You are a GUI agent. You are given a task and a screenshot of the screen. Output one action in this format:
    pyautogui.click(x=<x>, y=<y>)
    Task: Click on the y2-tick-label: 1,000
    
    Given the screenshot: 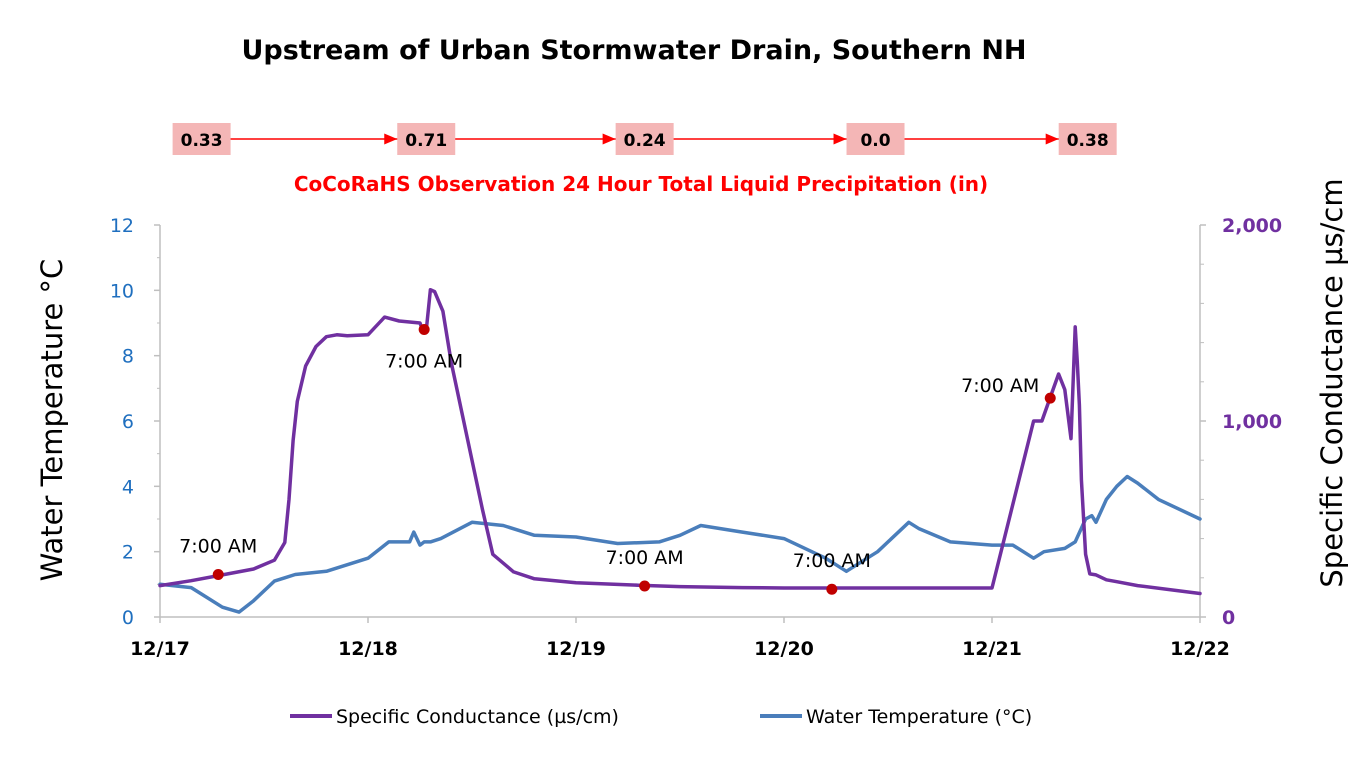 What is the action you would take?
    pyautogui.click(x=1252, y=422)
    